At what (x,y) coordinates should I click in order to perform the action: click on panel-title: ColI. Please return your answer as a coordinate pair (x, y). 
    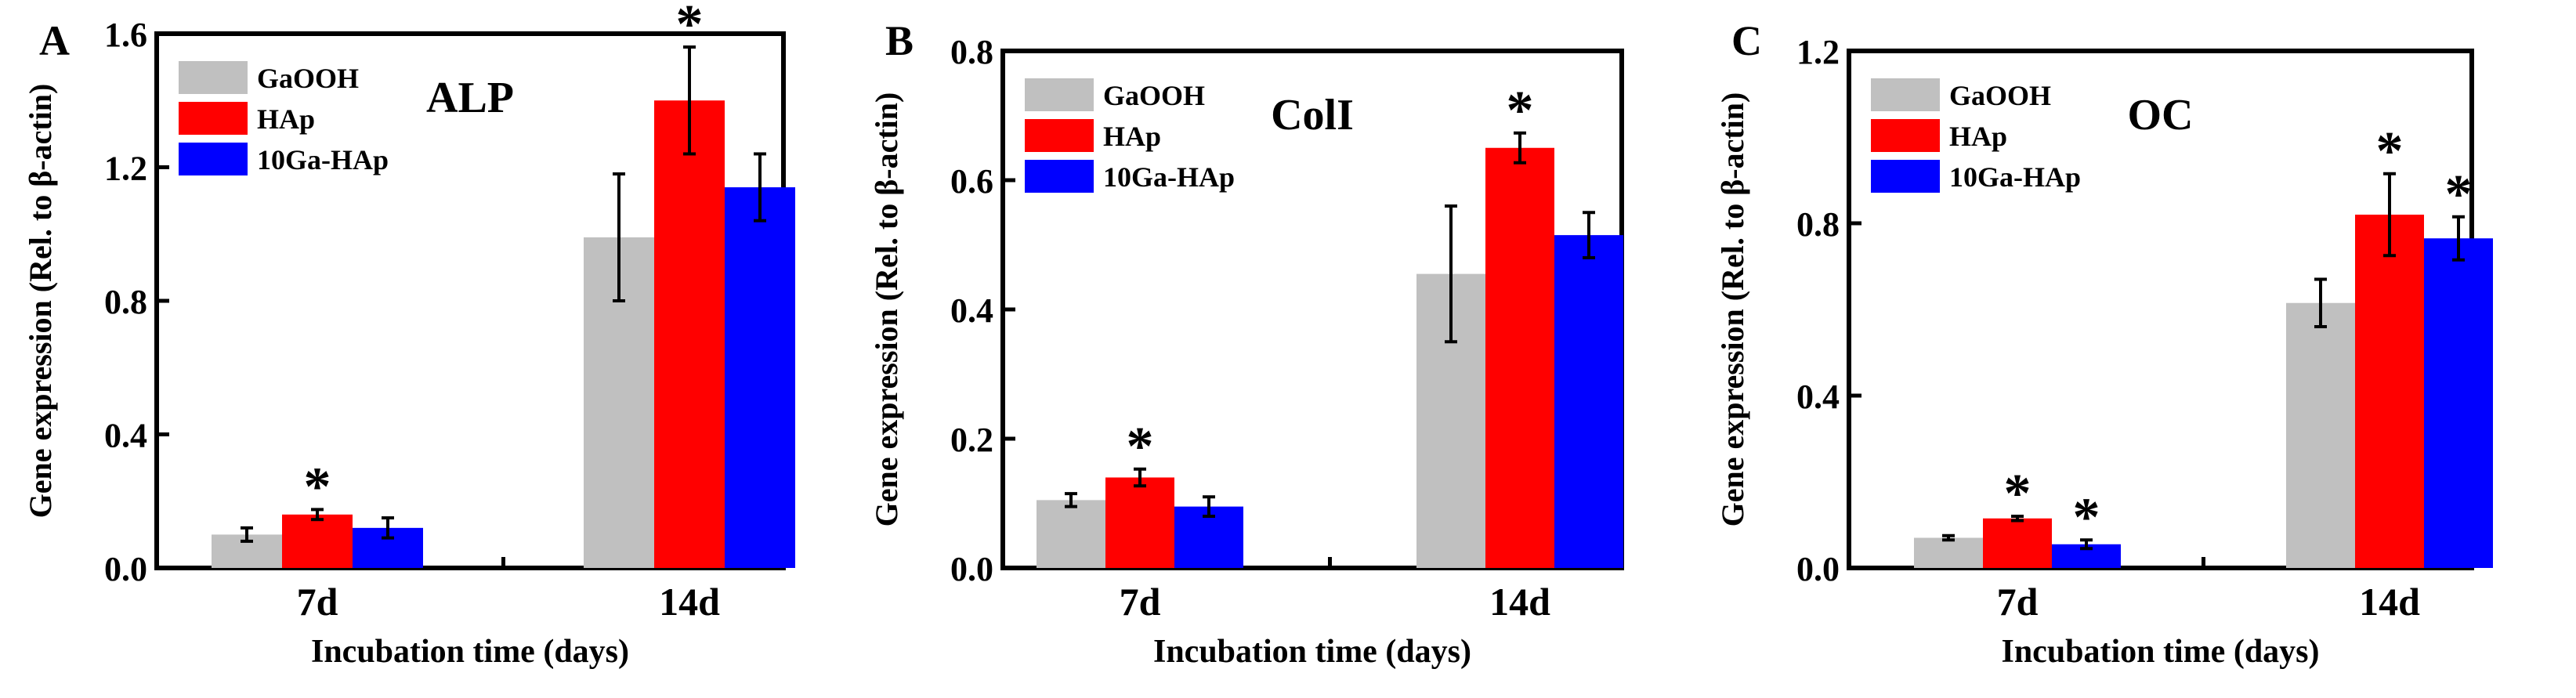
    Looking at the image, I should click on (1312, 115).